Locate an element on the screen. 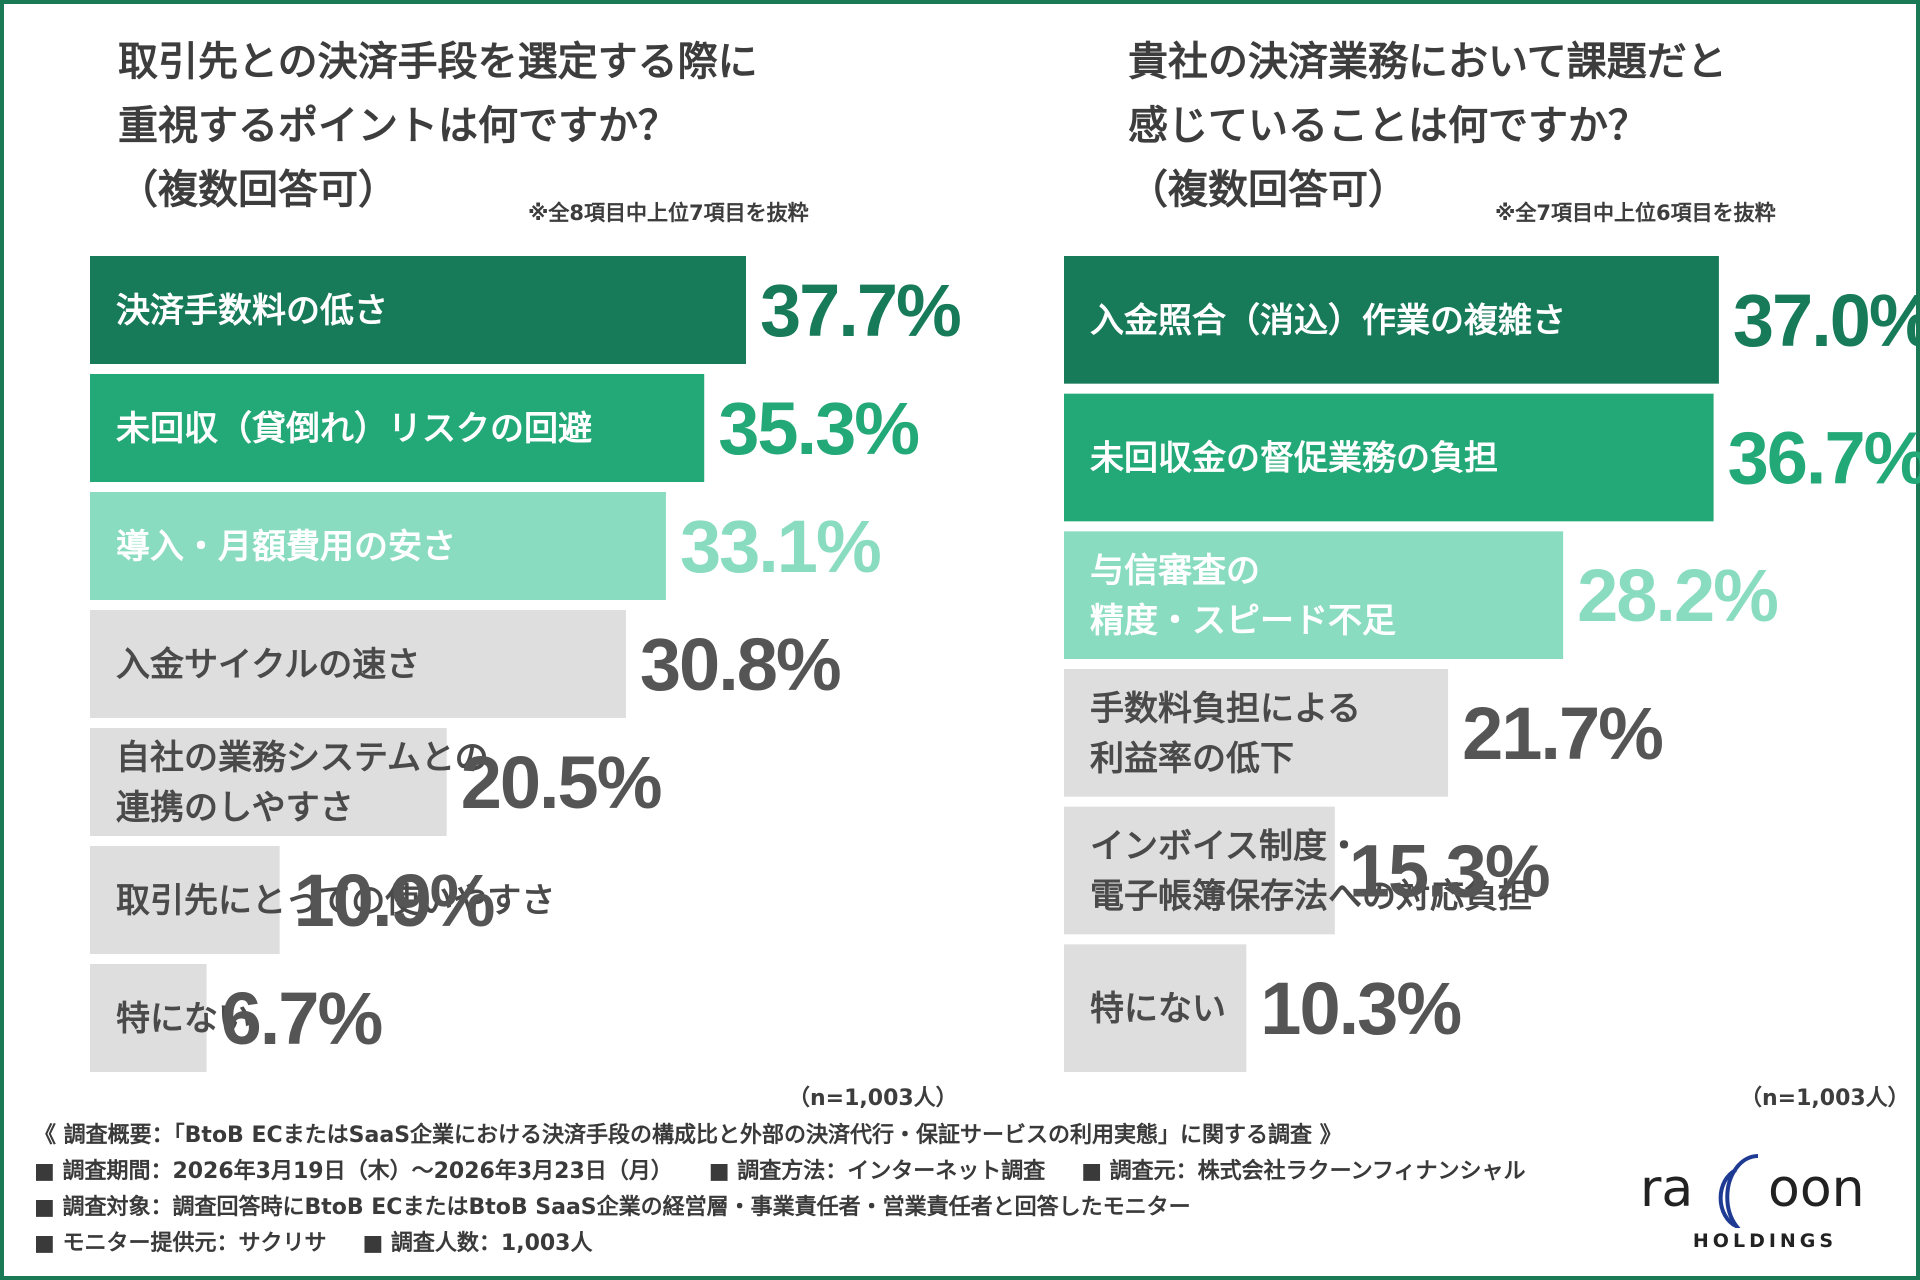  survey-method: ■ 調査方法：インターネット調査 is located at coordinates (877, 1171).